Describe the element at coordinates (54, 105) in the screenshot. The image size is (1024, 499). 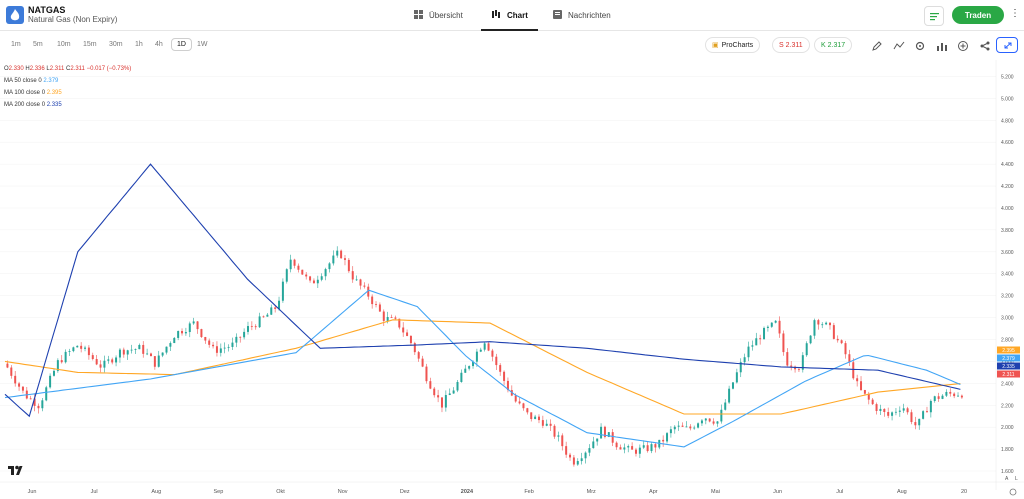
I see `ma200-value: 2.335` at that location.